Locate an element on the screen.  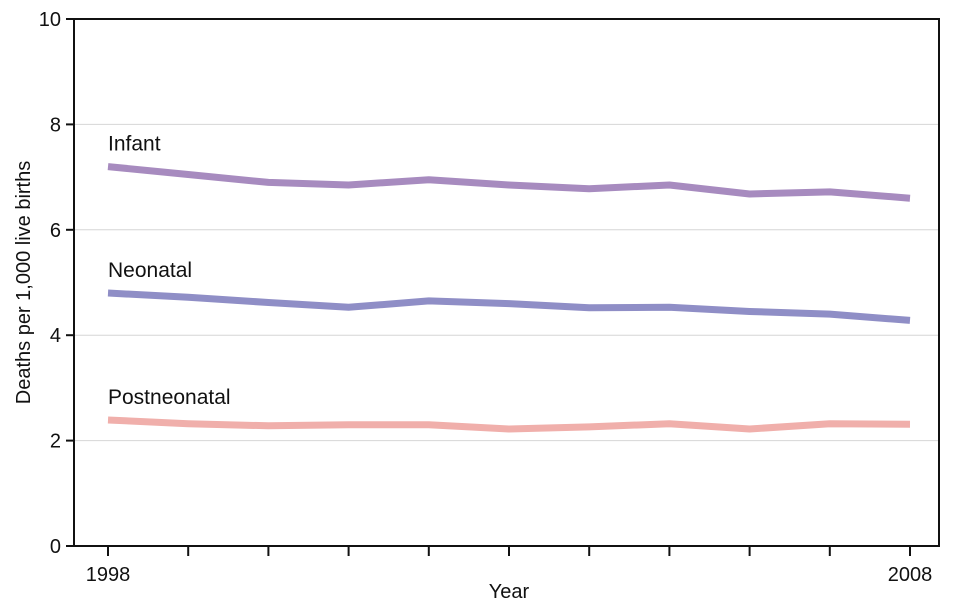
y-tick-label: 0 is located at coordinates (55, 547).